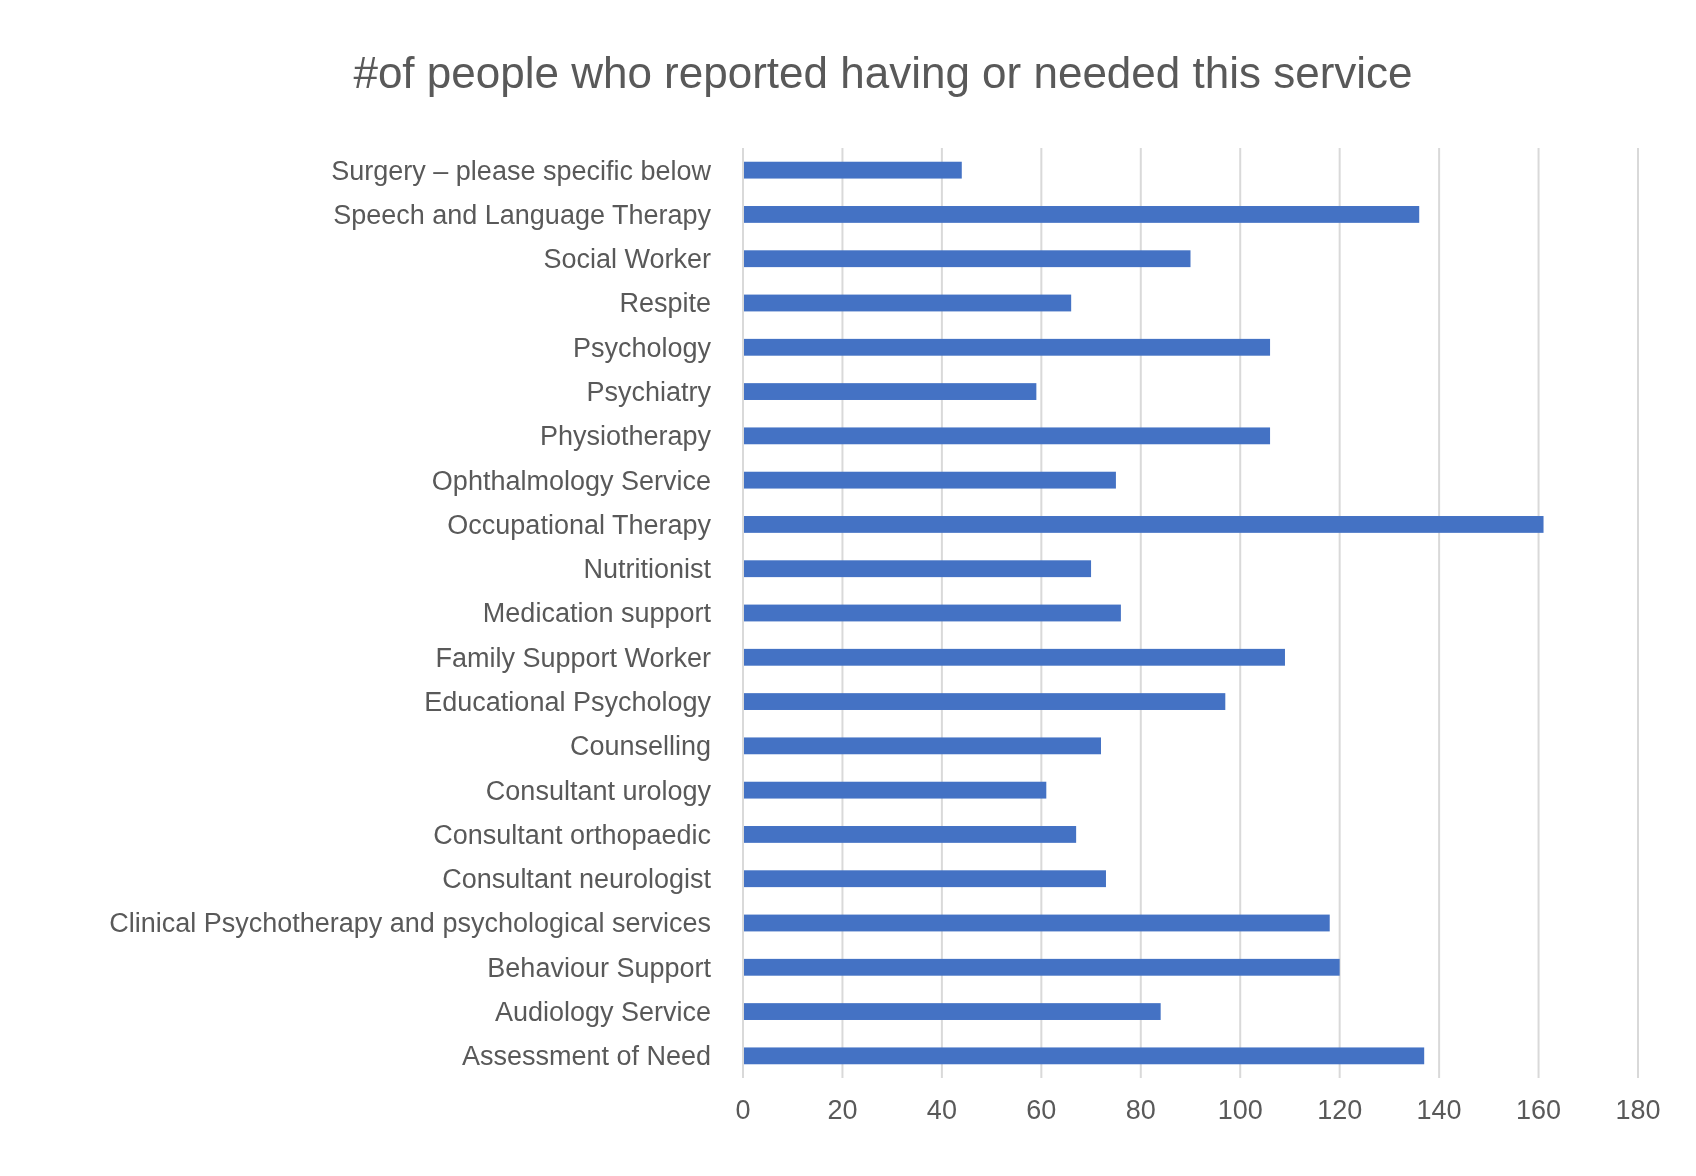  I want to click on x-tick-label: 140, so click(1439, 1110).